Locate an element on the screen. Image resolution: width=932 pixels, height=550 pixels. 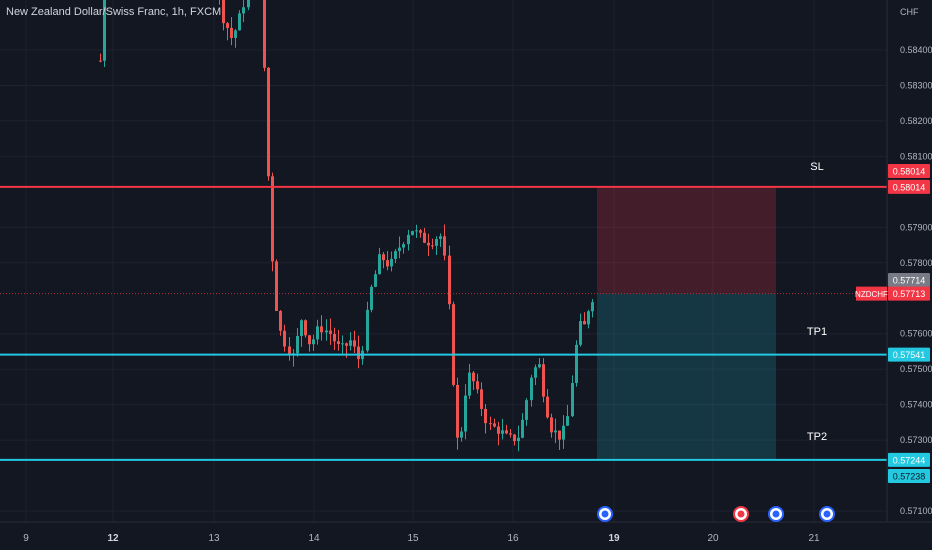
level-label-tp2: TP2 is located at coordinates (817, 437).